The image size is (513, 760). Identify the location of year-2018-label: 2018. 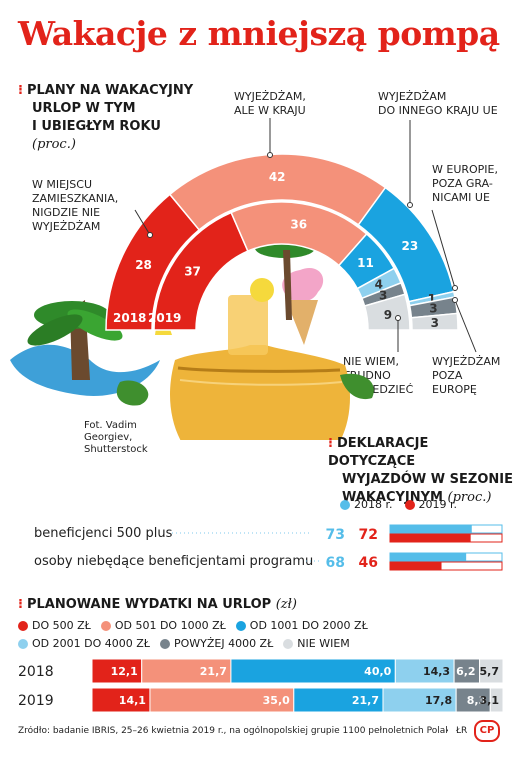
(130, 318).